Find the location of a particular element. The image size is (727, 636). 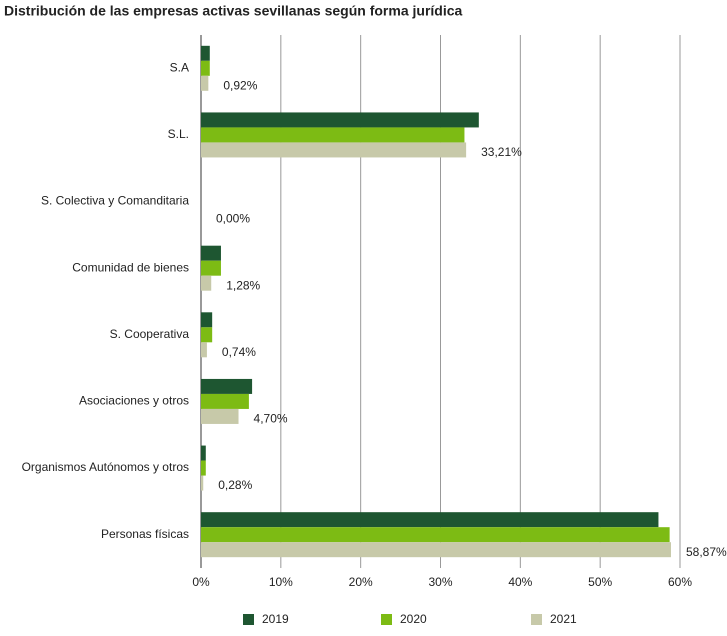

y-tick-label: S.A is located at coordinates (179, 67).